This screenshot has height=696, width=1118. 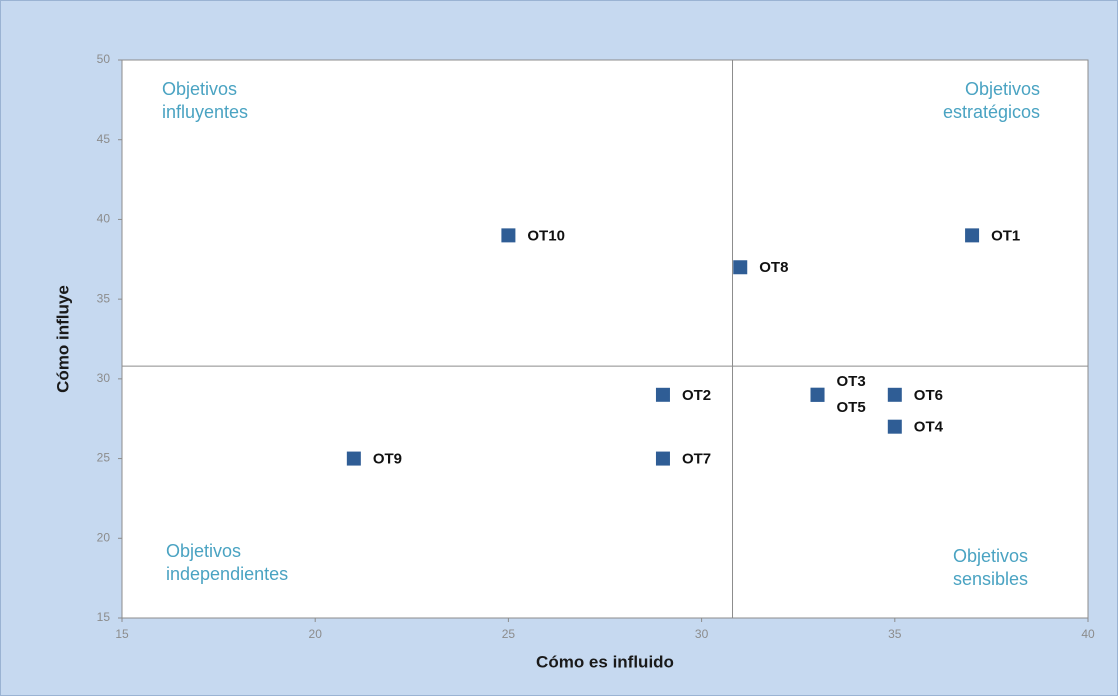 I want to click on point-label: OT2, so click(x=696, y=395).